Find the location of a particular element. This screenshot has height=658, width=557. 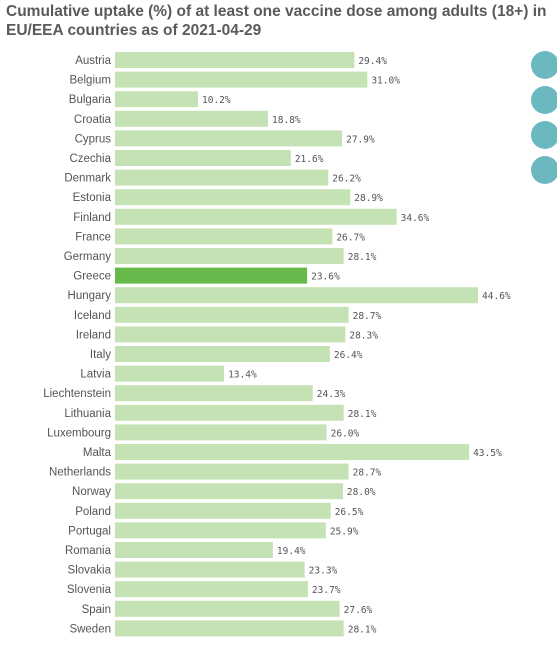

category-label-slovenia: Slovenia is located at coordinates (89, 590).